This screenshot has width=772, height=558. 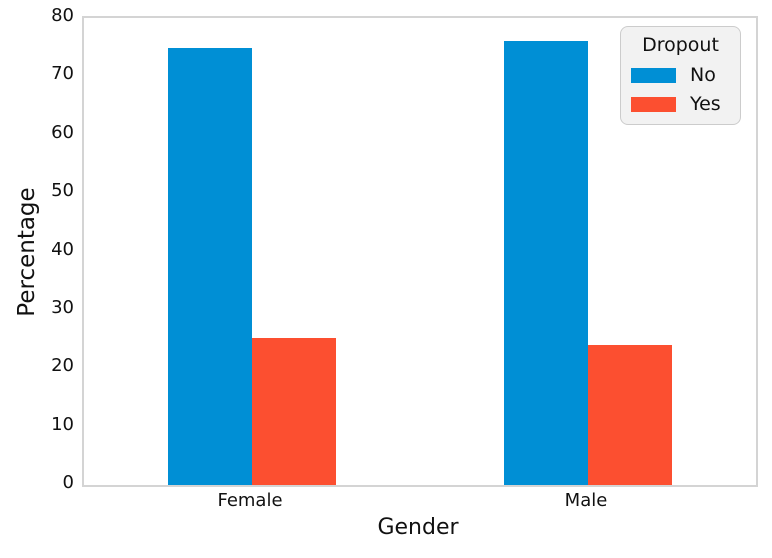 What do you see at coordinates (703, 75) in the screenshot?
I see `legend-label: No` at bounding box center [703, 75].